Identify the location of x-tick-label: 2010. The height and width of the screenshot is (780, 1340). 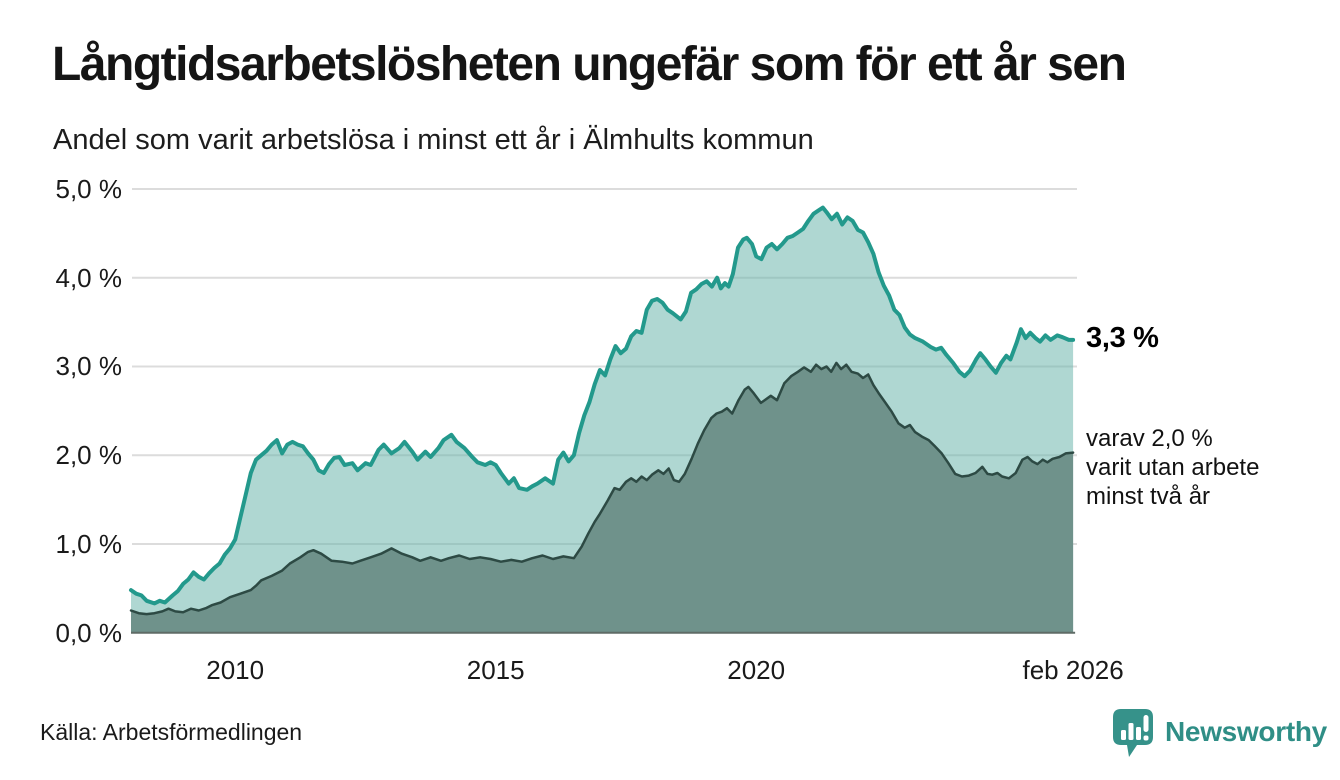
(235, 670).